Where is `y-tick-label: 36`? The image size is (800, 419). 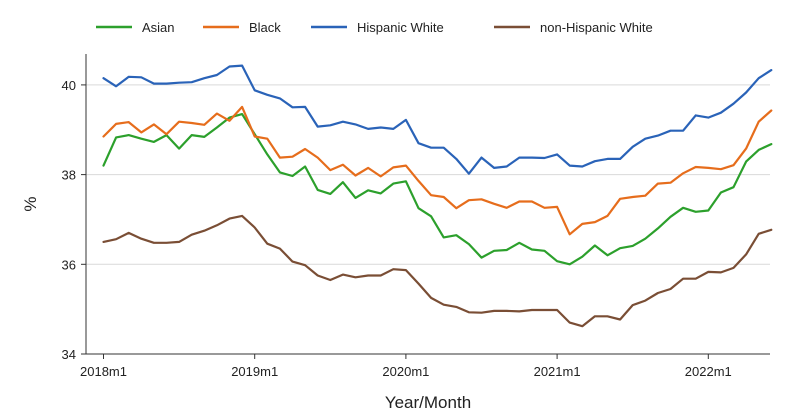
y-tick-label: 36 is located at coordinates (69, 264).